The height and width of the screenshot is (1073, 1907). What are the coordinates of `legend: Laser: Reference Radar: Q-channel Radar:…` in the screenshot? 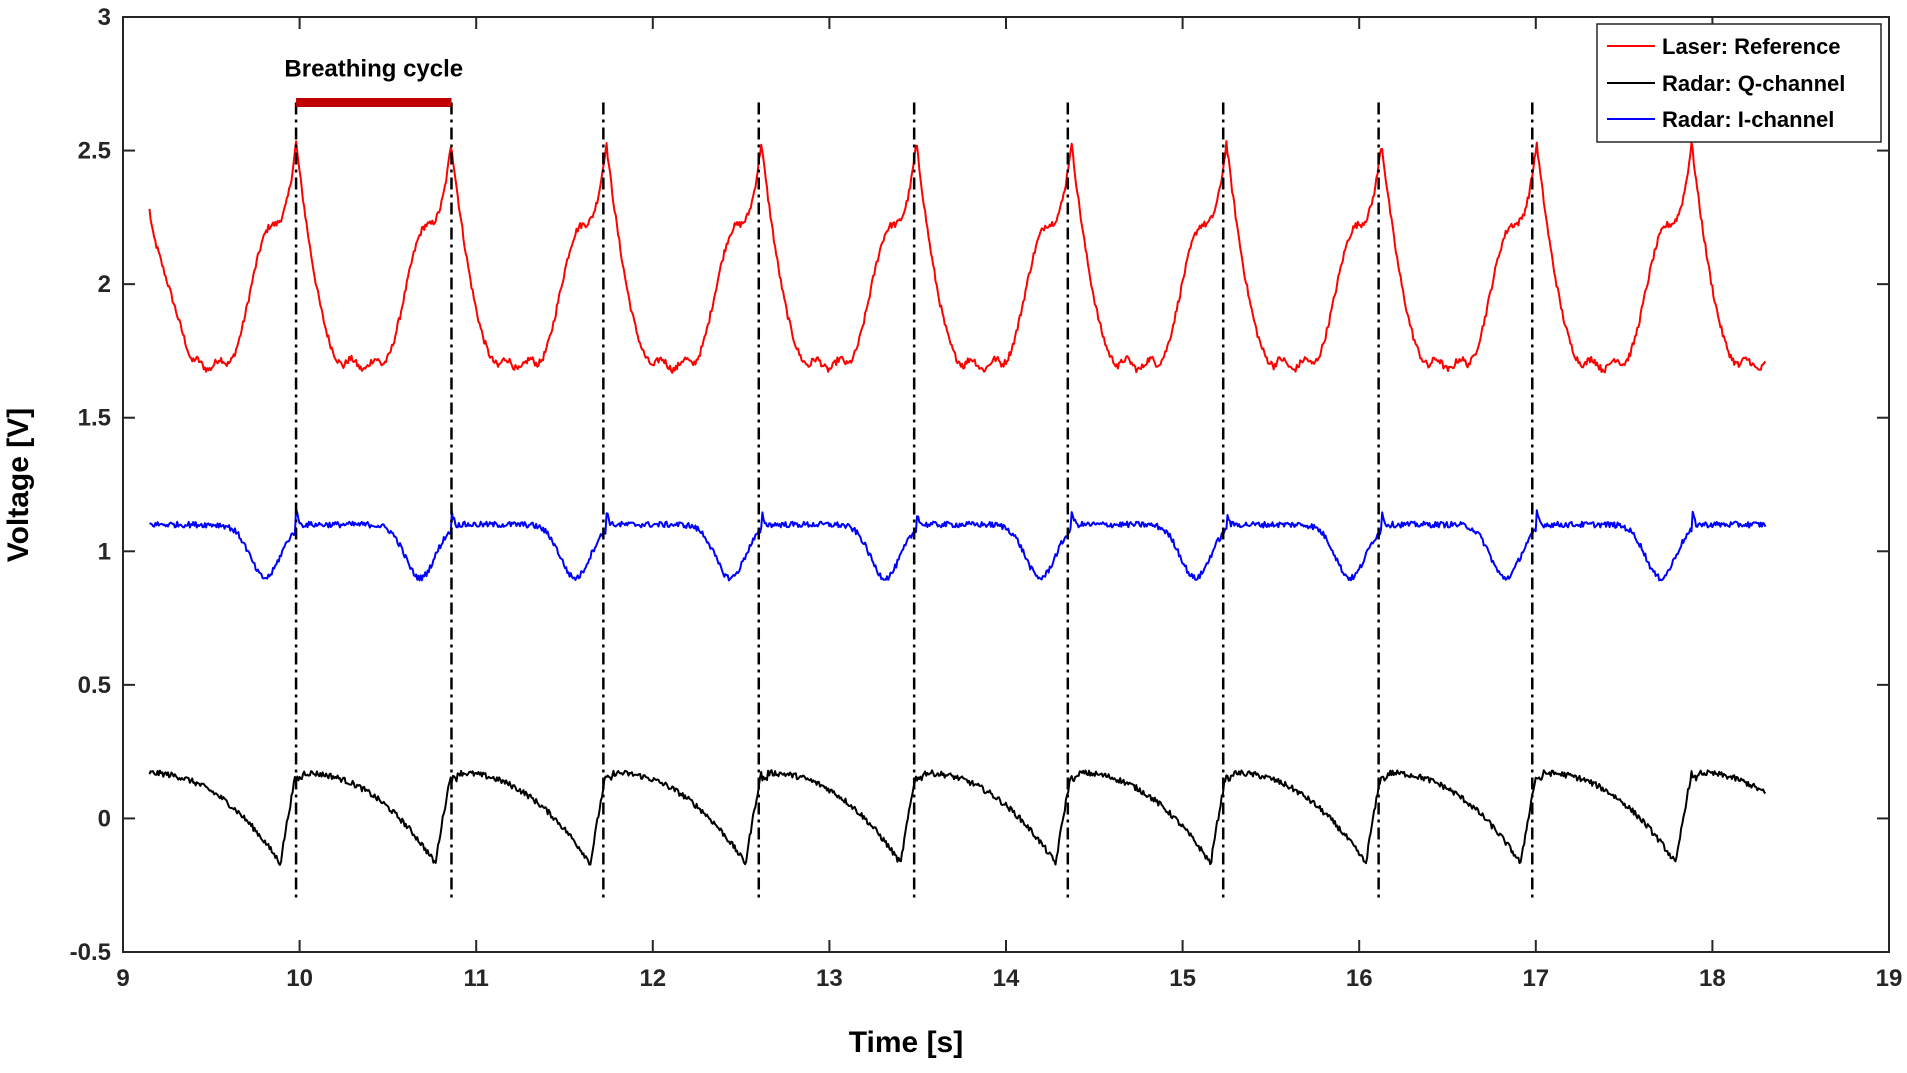 It's located at (1739, 83).